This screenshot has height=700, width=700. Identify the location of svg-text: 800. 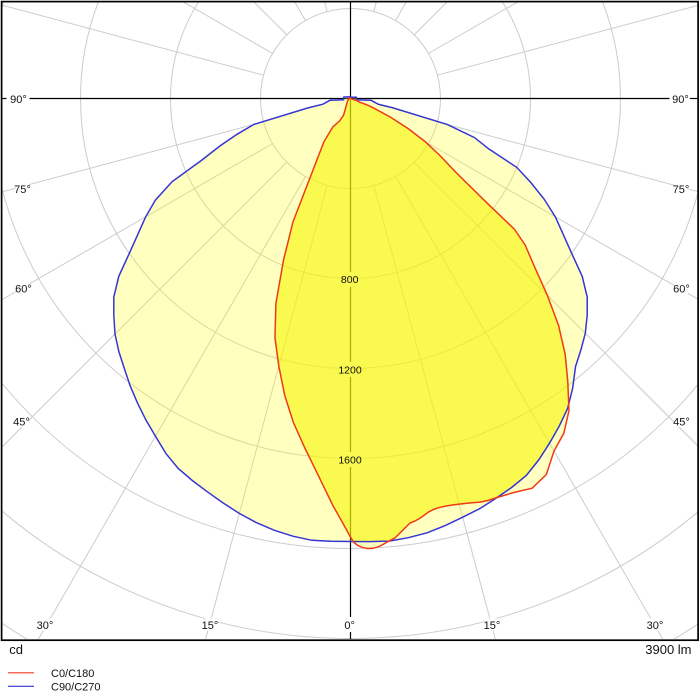
(350, 280).